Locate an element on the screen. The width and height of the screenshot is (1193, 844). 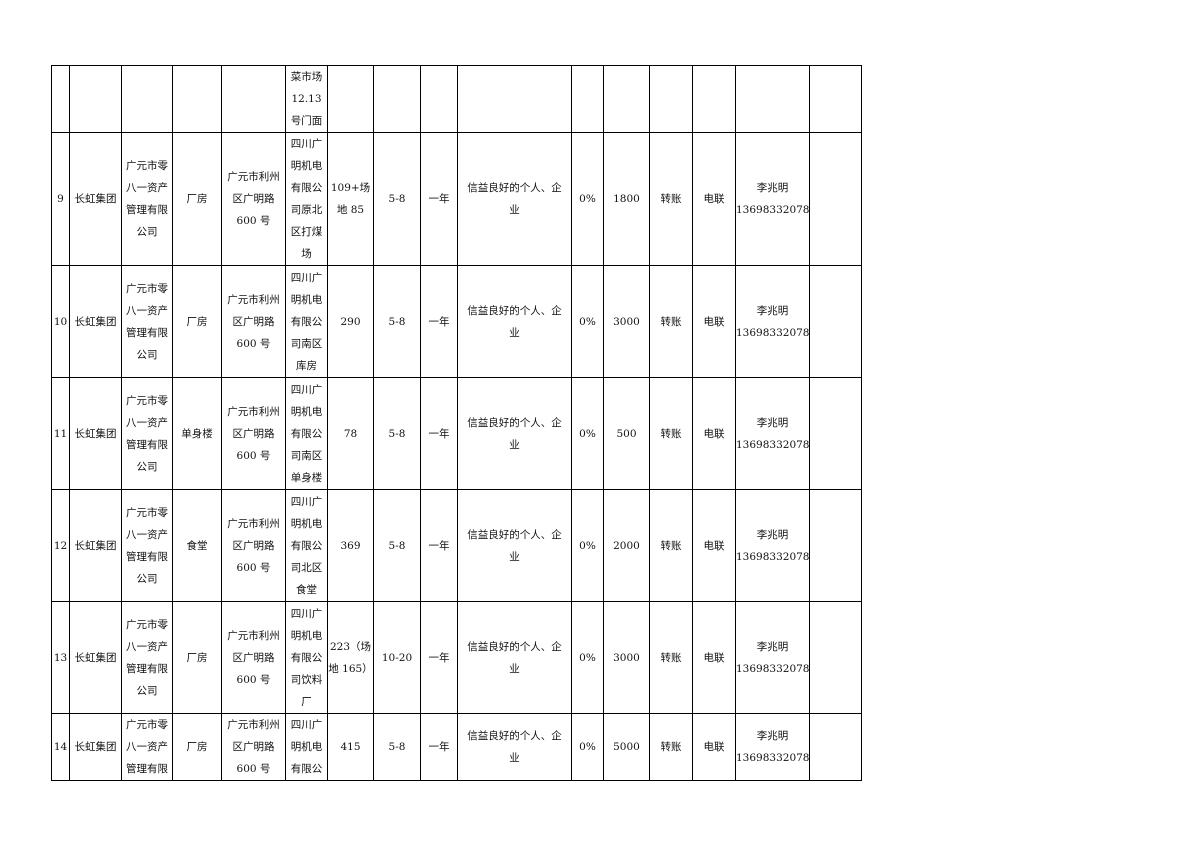
cell-contact-method is located at coordinates (714, 99).